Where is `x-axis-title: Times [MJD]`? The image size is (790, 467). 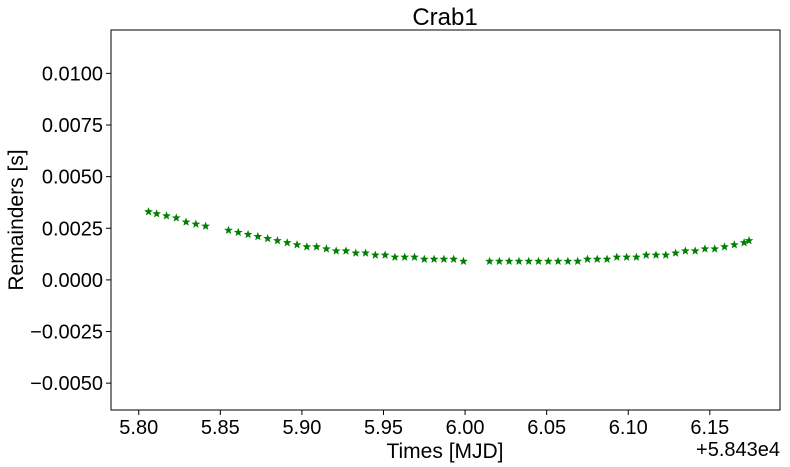
x-axis-title: Times [MJD] is located at coordinates (444, 451).